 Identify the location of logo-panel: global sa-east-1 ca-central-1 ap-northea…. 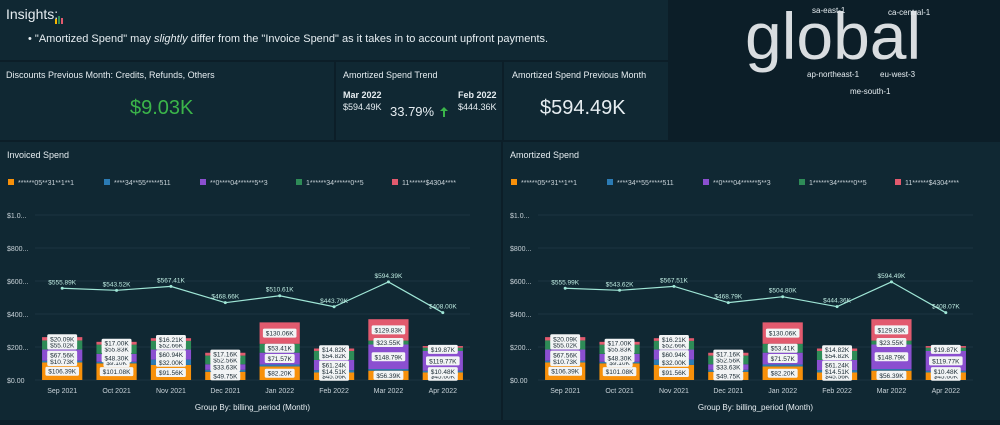
(835, 70).